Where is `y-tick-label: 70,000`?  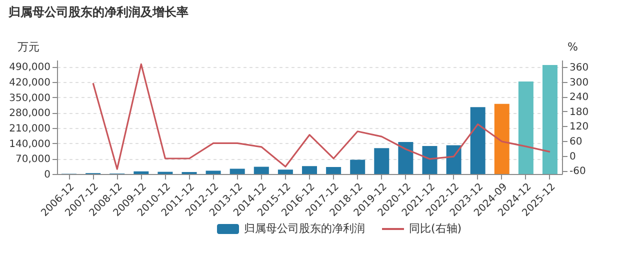 y-tick-label: 70,000 is located at coordinates (33, 160).